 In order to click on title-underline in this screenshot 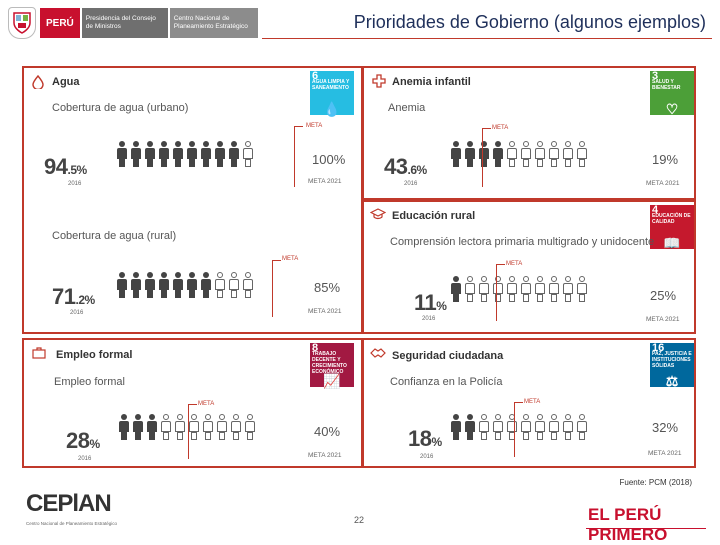, I will do `click(487, 38)`.